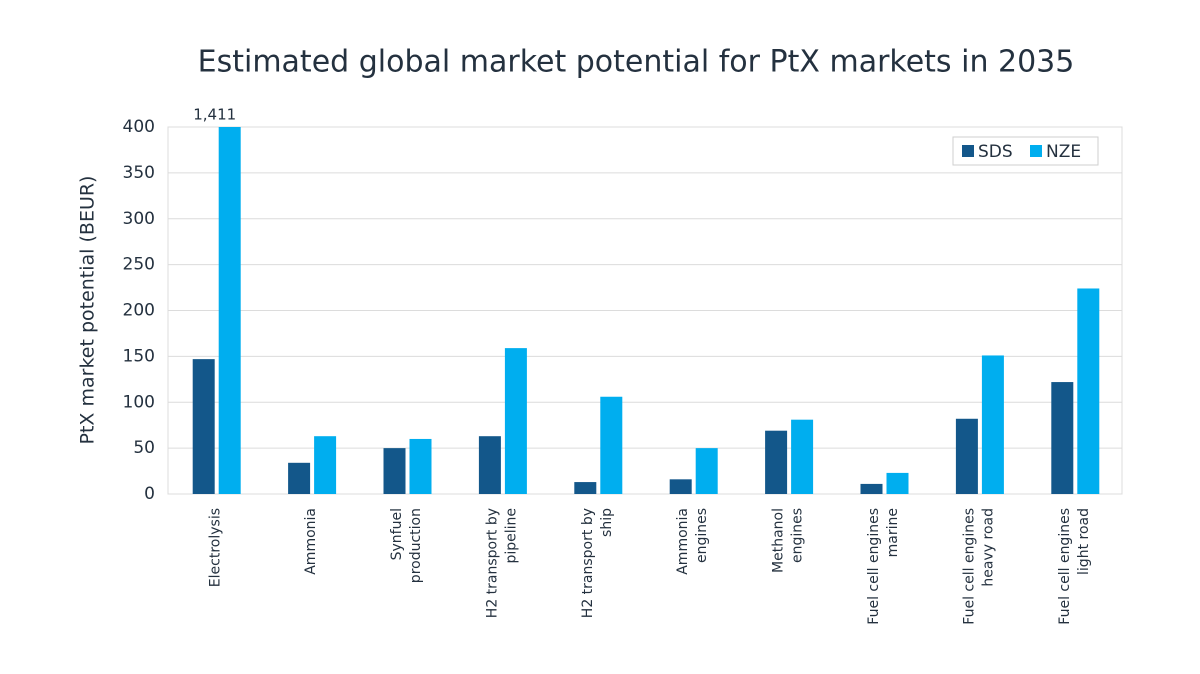  Describe the element at coordinates (1063, 152) in the screenshot. I see `legend-label: NZE` at that location.